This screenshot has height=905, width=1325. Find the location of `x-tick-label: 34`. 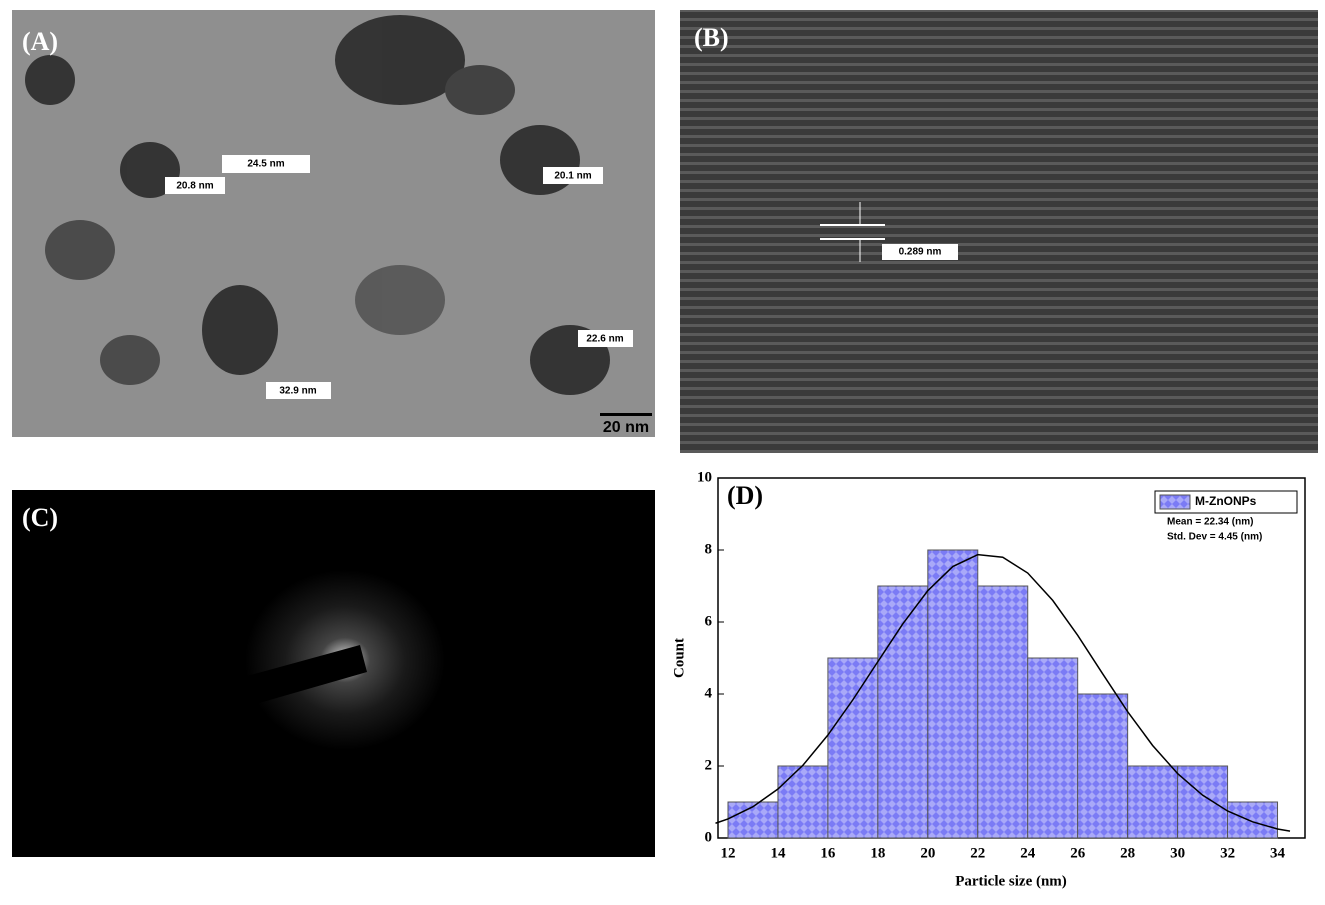

x-tick-label: 34 is located at coordinates (1278, 853).